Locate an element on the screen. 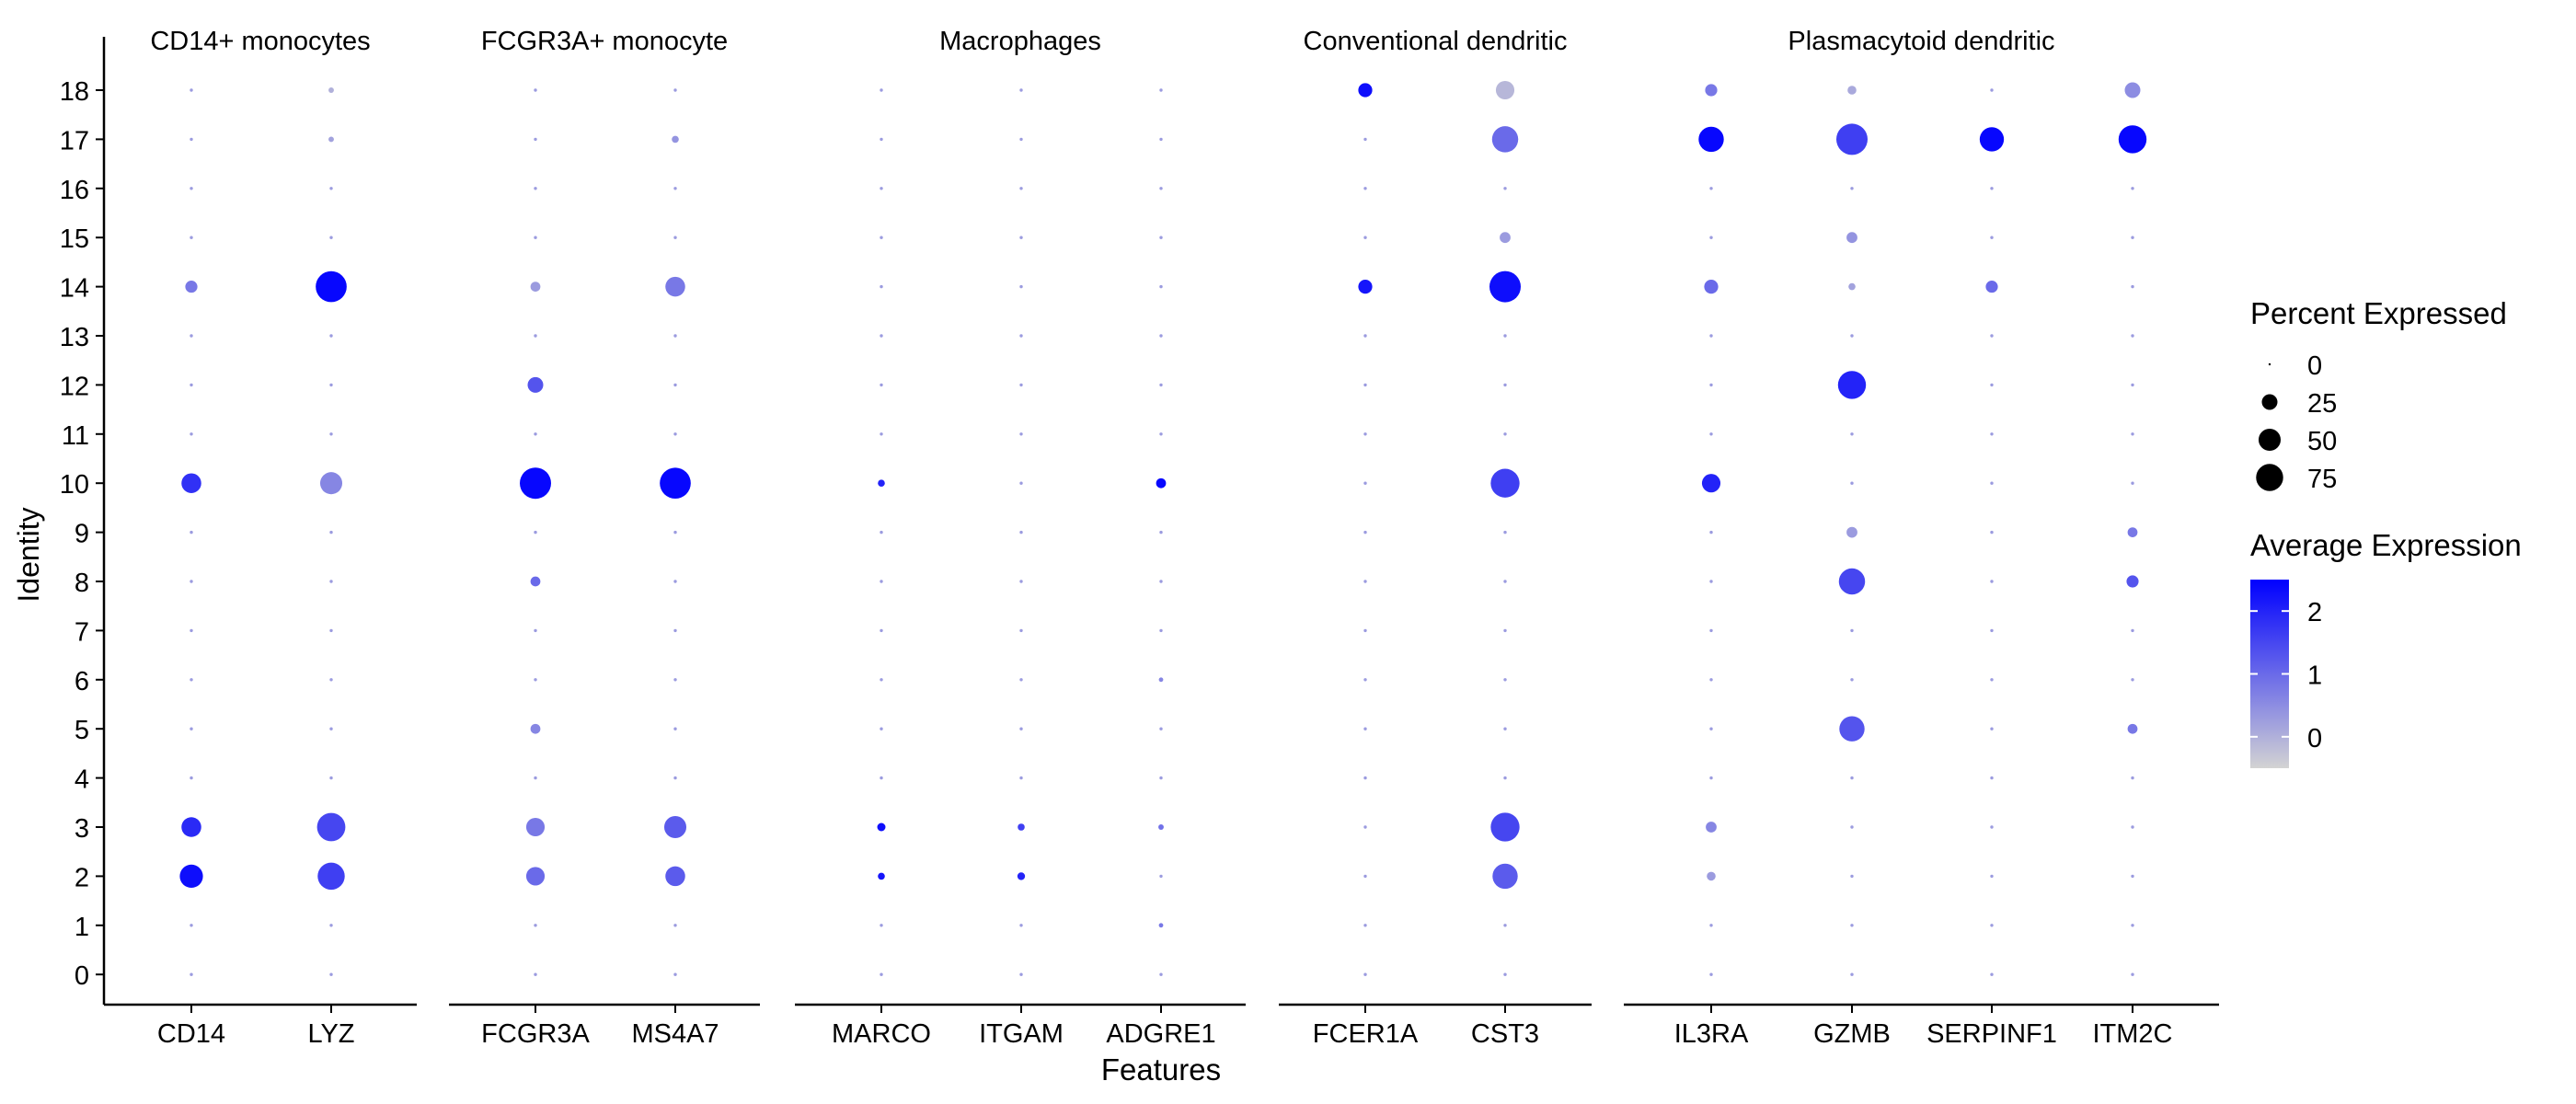  x-axis-label: Features is located at coordinates (1161, 1069).